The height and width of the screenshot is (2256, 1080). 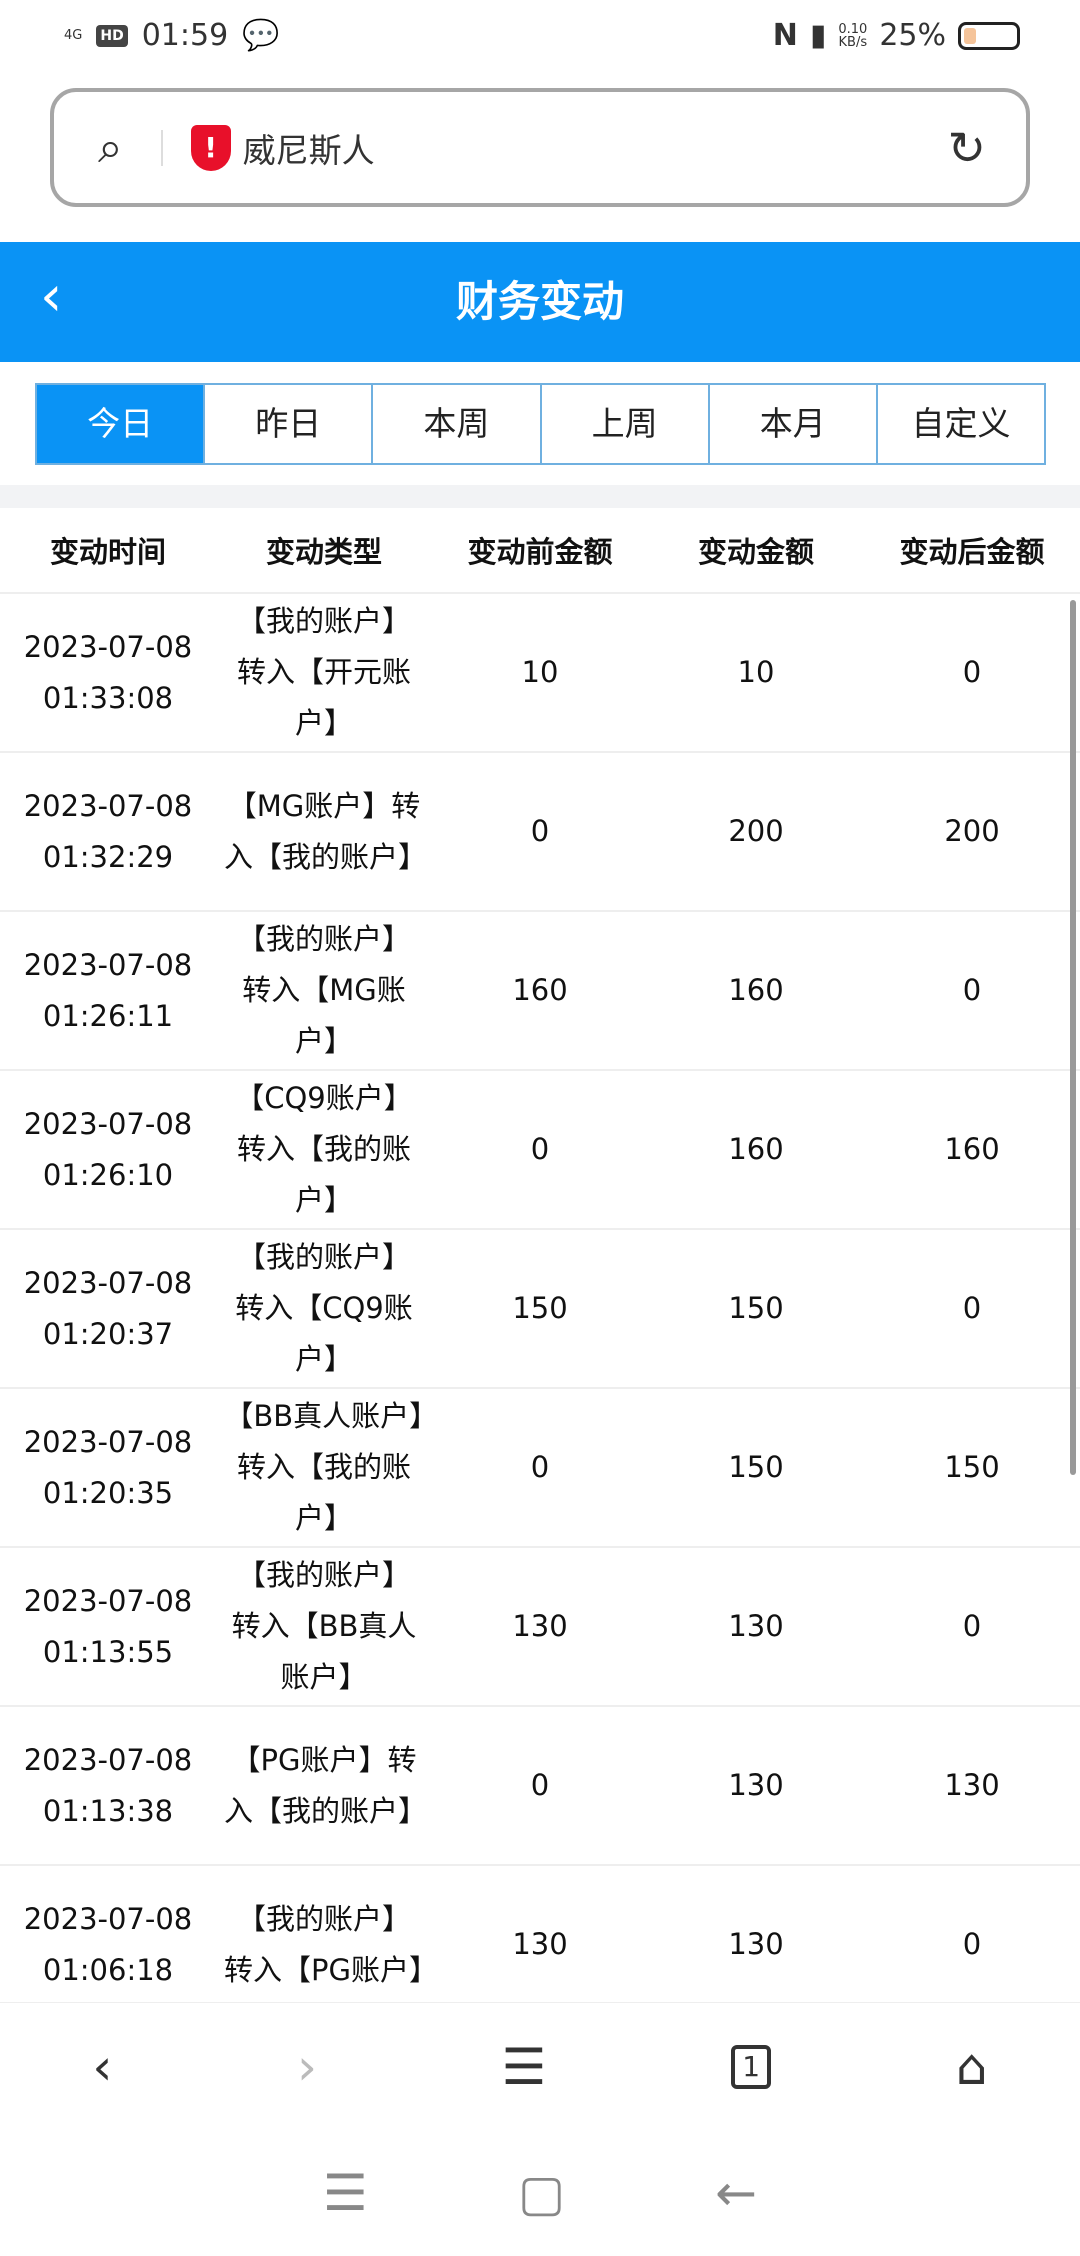 What do you see at coordinates (626, 424) in the screenshot?
I see `tab-last-week: 上周` at bounding box center [626, 424].